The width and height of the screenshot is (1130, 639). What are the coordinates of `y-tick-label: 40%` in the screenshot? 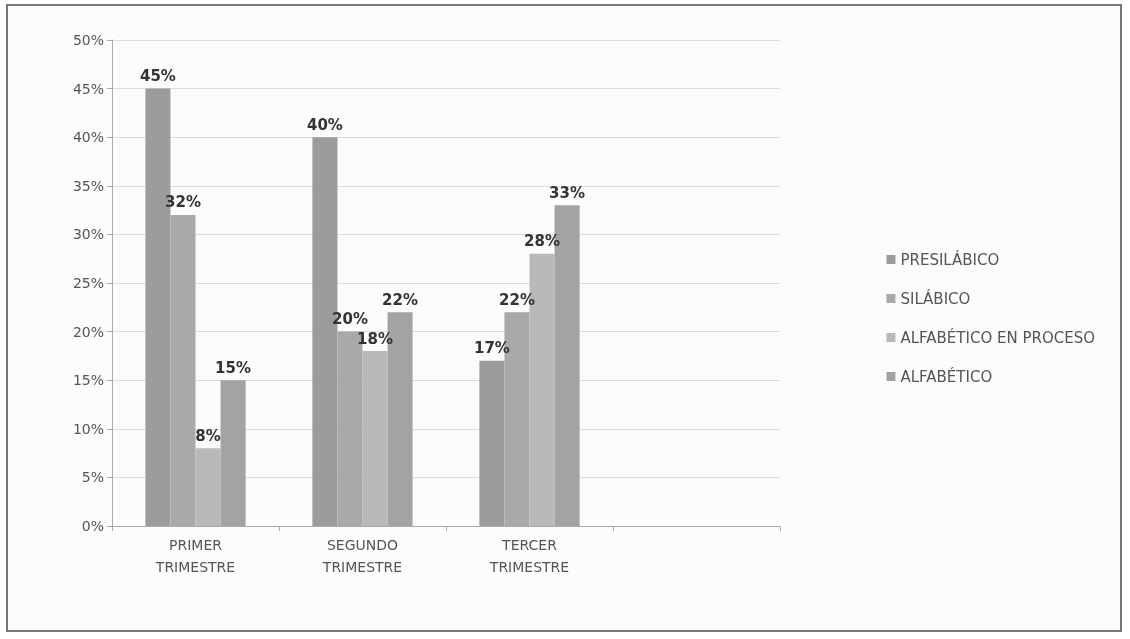 It's located at (88, 137).